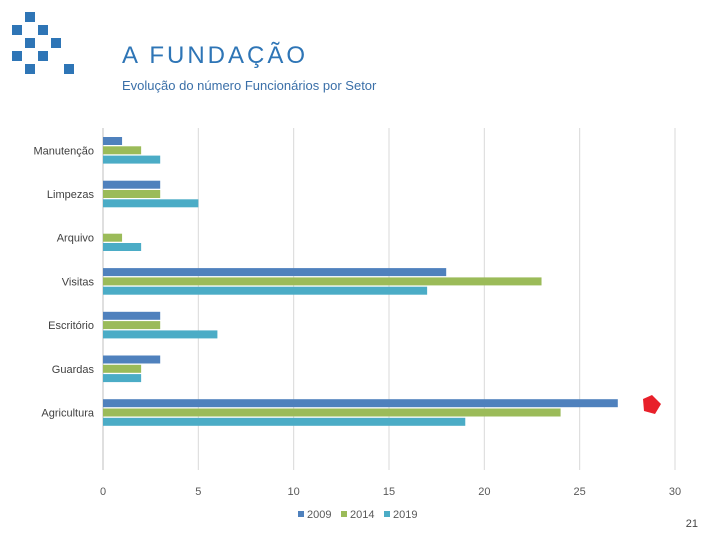  Describe the element at coordinates (675, 492) in the screenshot. I see `x-tick-label: 30` at that location.